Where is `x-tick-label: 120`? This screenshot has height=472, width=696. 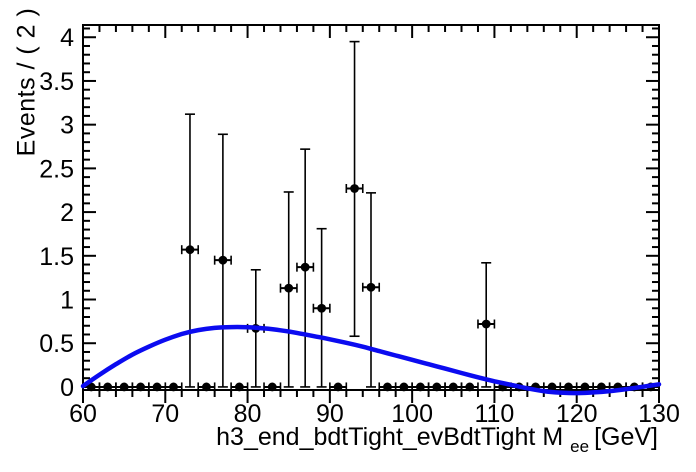 x-tick-label: 120 is located at coordinates (577, 414).